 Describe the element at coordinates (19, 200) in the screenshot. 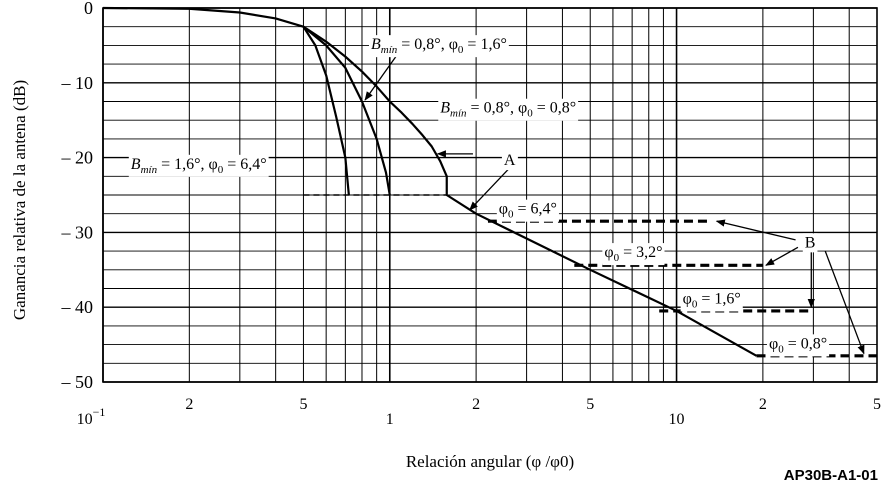

I see `y-axis-label: Ganancia relativa de la antena (dB)` at that location.